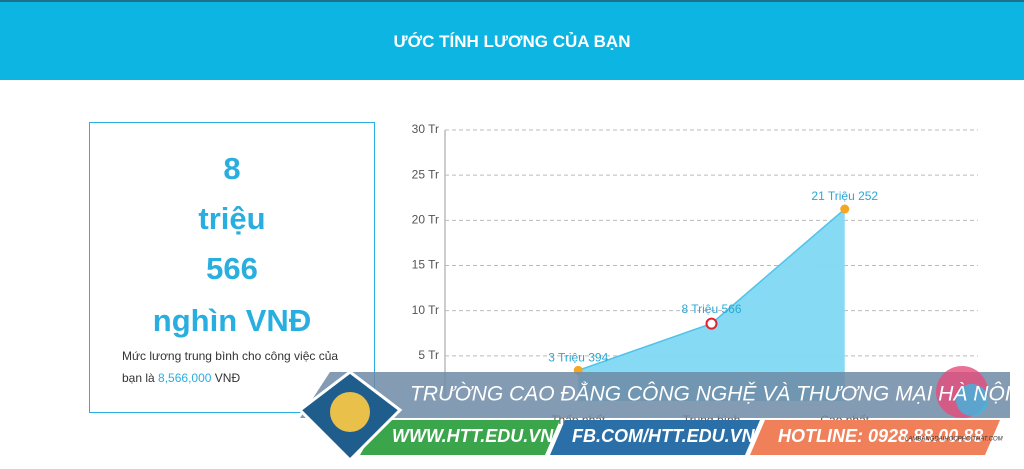  What do you see at coordinates (880, 436) in the screenshot?
I see `banner-hotline-text: HOTLINE: 0928.88.00.88` at bounding box center [880, 436].